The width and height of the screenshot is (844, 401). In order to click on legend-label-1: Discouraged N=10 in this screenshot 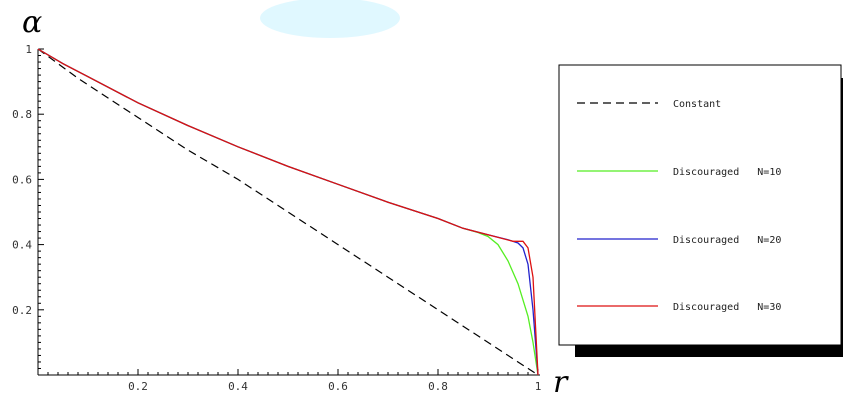, I will do `click(727, 172)`.